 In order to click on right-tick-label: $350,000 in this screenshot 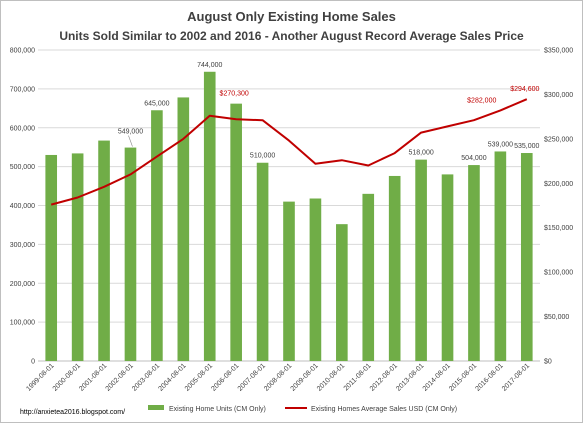, I will do `click(558, 51)`.